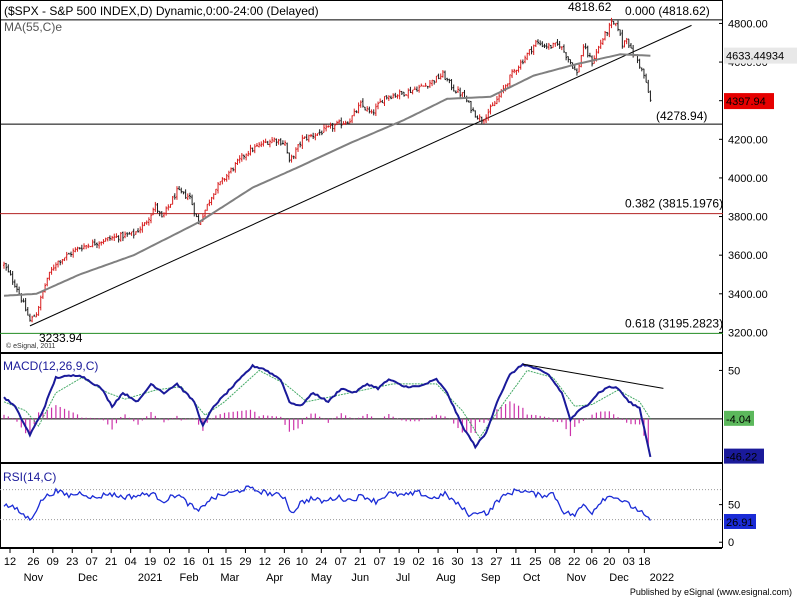 The image size is (797, 599). What do you see at coordinates (29, 477) in the screenshot?
I see `rsi-legend: RSI(14,C)` at bounding box center [29, 477].